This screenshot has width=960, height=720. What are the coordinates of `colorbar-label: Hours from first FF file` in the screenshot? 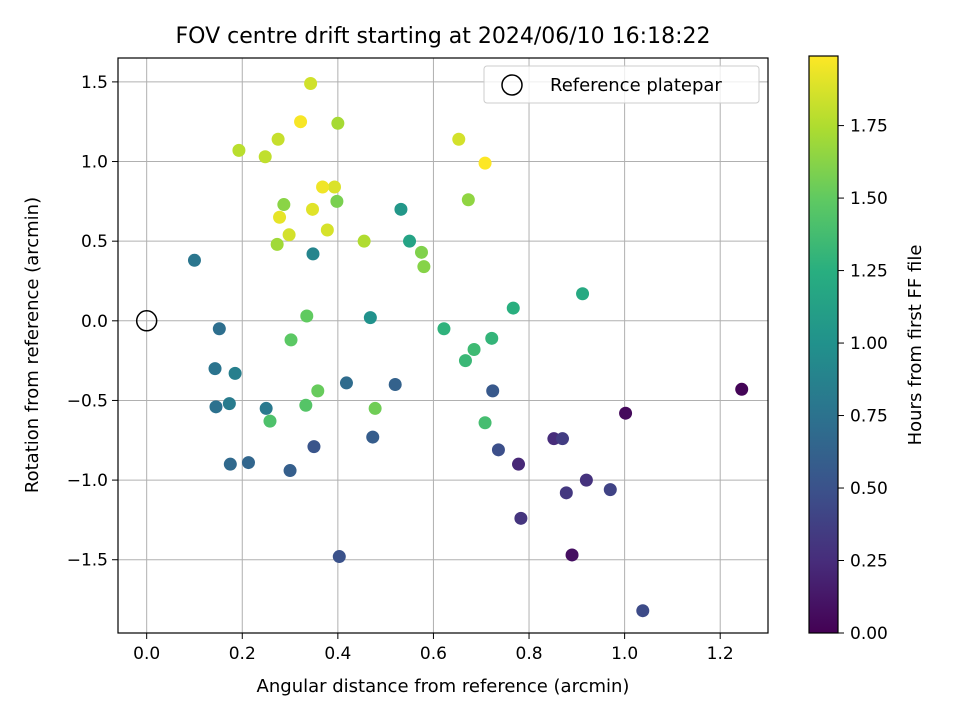 It's located at (915, 345).